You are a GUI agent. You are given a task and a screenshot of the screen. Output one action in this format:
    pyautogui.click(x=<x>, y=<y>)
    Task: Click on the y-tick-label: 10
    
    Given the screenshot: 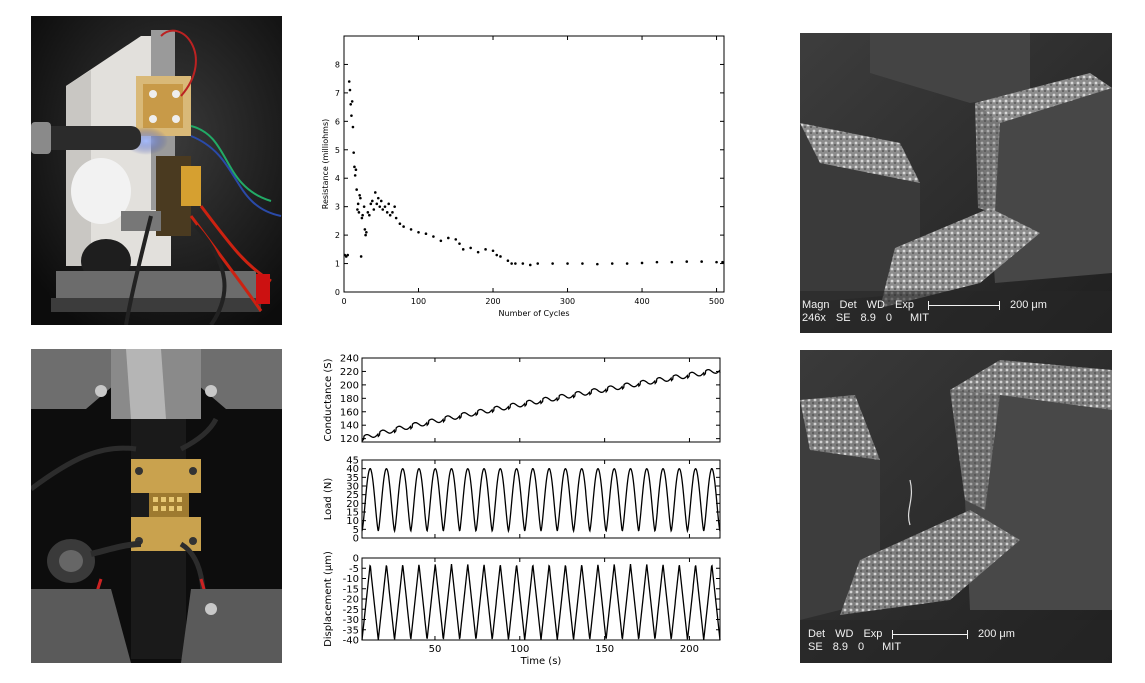 What is the action you would take?
    pyautogui.click(x=352, y=521)
    